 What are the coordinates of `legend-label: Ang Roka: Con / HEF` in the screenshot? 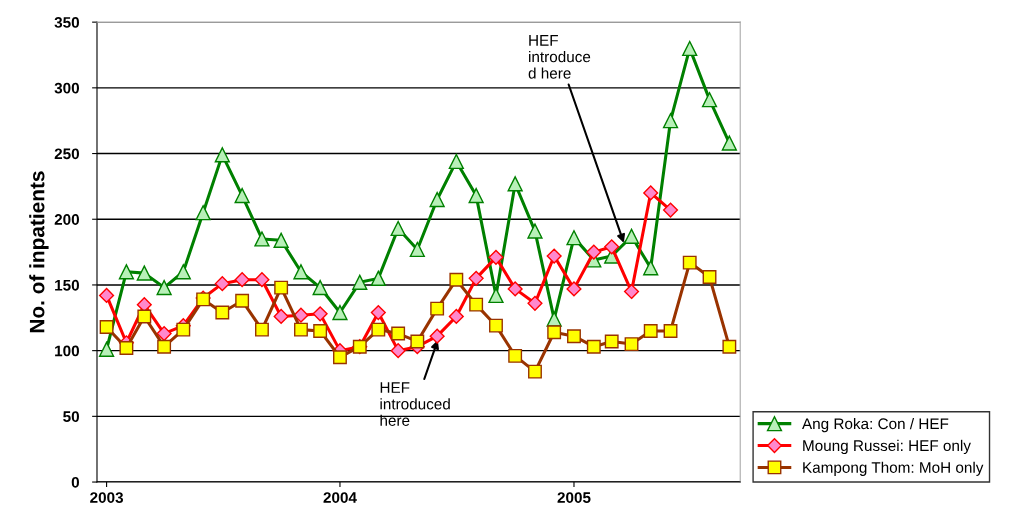 It's located at (875, 425).